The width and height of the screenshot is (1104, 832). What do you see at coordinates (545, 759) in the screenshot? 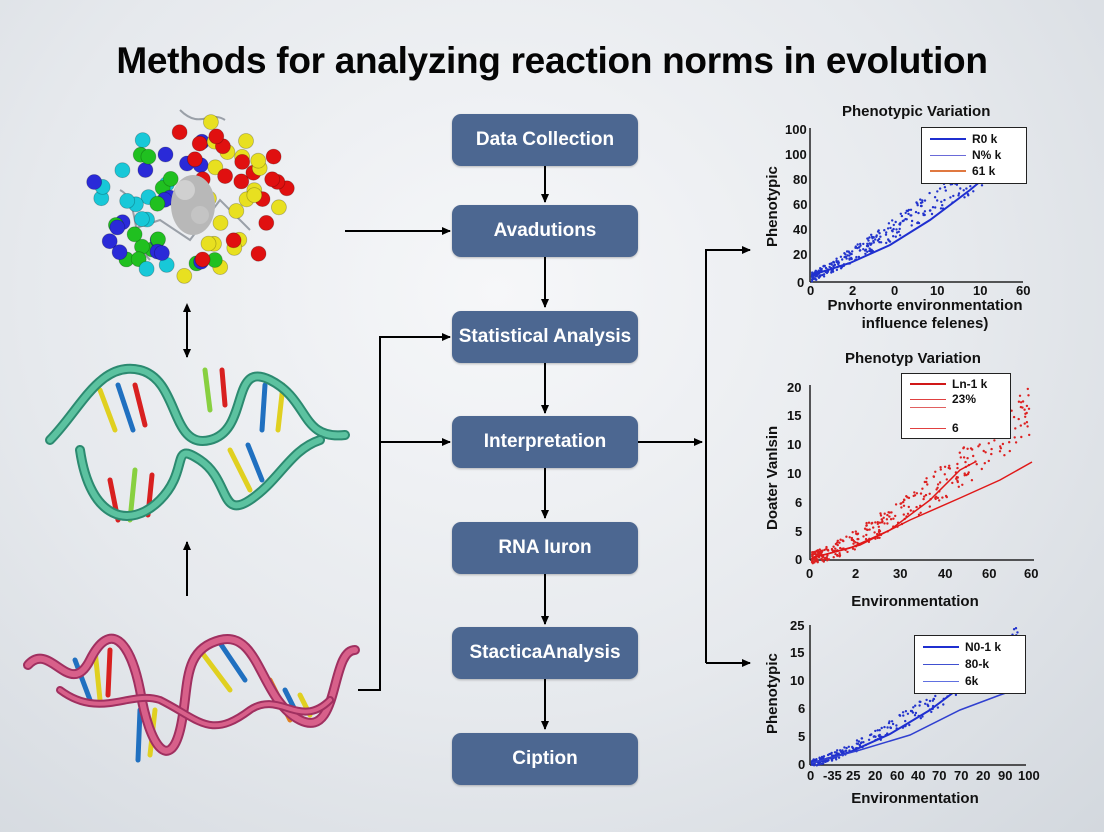
I see `flow-step-ciption: Ciption` at bounding box center [545, 759].